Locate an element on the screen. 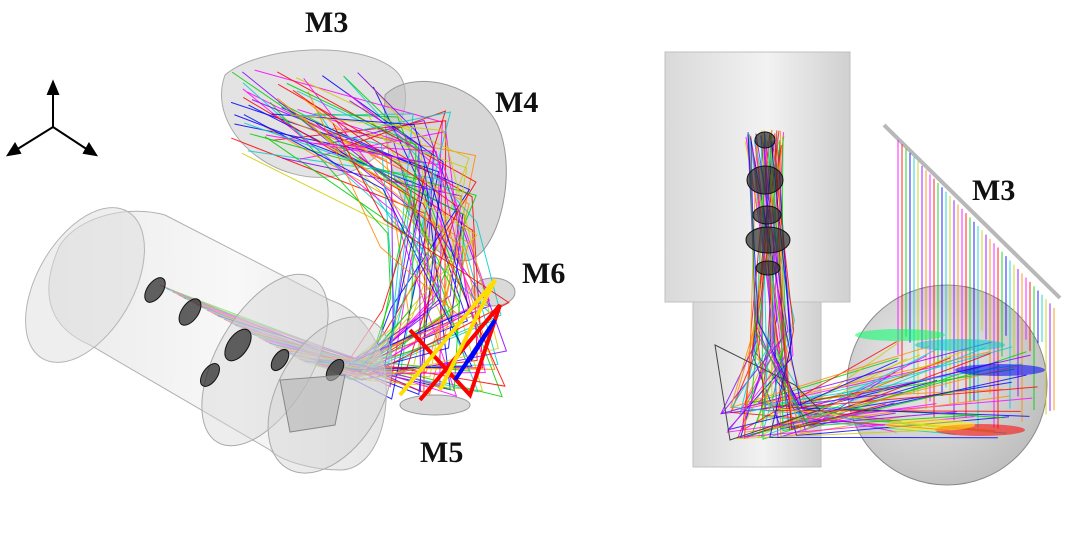 The image size is (1086, 545). right-lens-stack is located at coordinates (768, 203).